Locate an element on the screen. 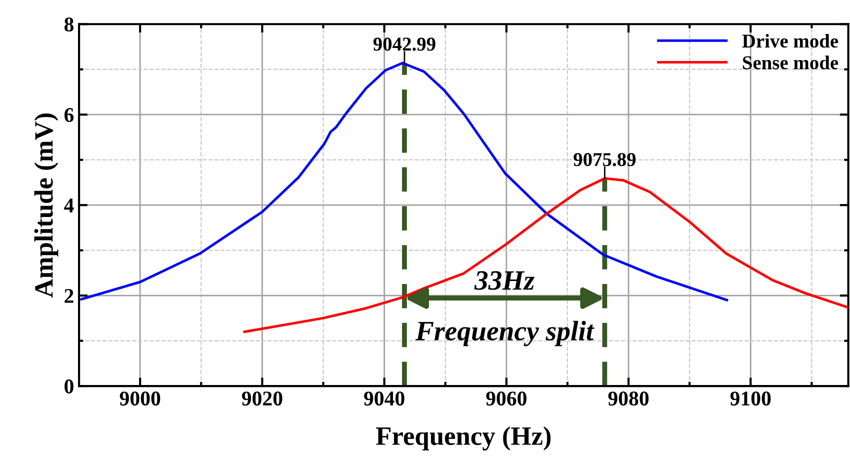  x-tick-label: 9100 is located at coordinates (750, 399).